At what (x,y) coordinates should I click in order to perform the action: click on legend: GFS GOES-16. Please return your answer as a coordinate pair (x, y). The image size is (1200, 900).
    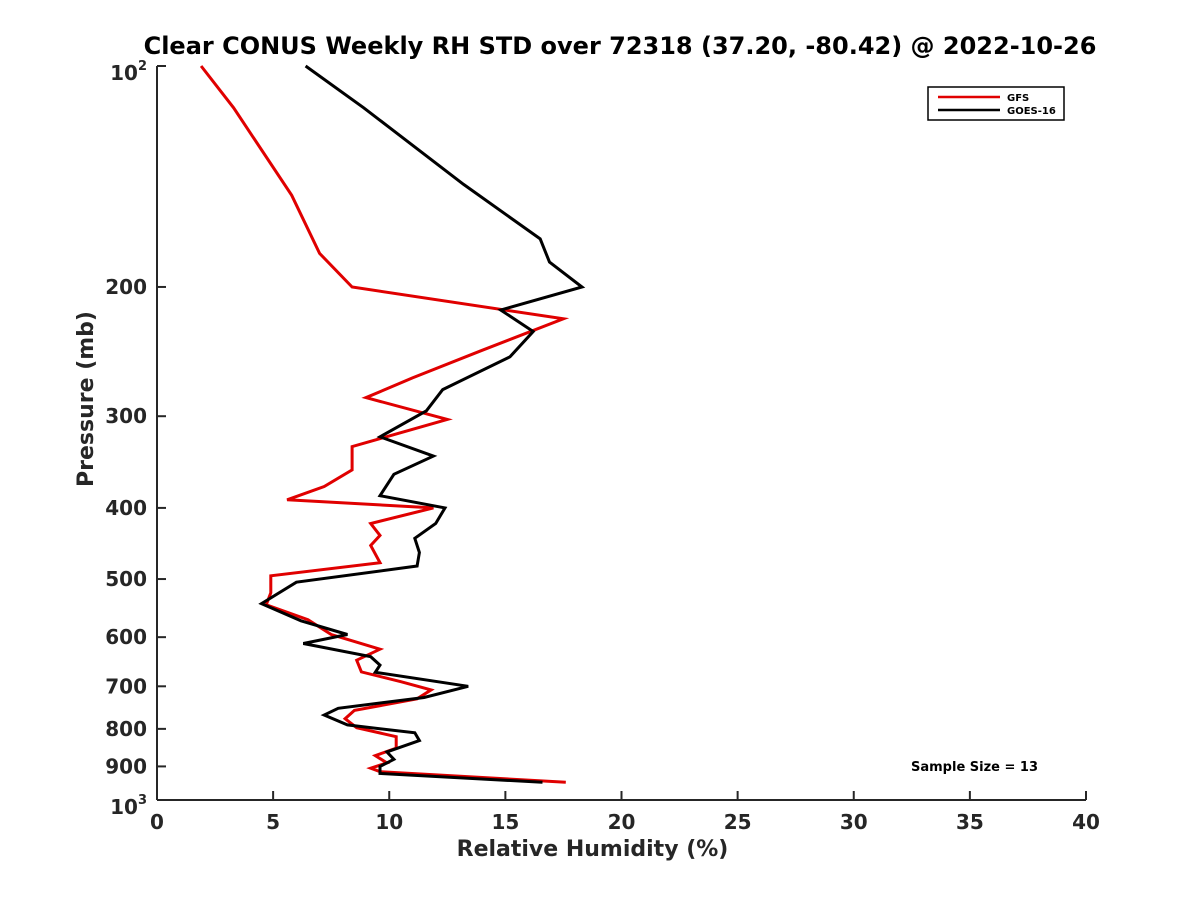
    Looking at the image, I should click on (996, 103).